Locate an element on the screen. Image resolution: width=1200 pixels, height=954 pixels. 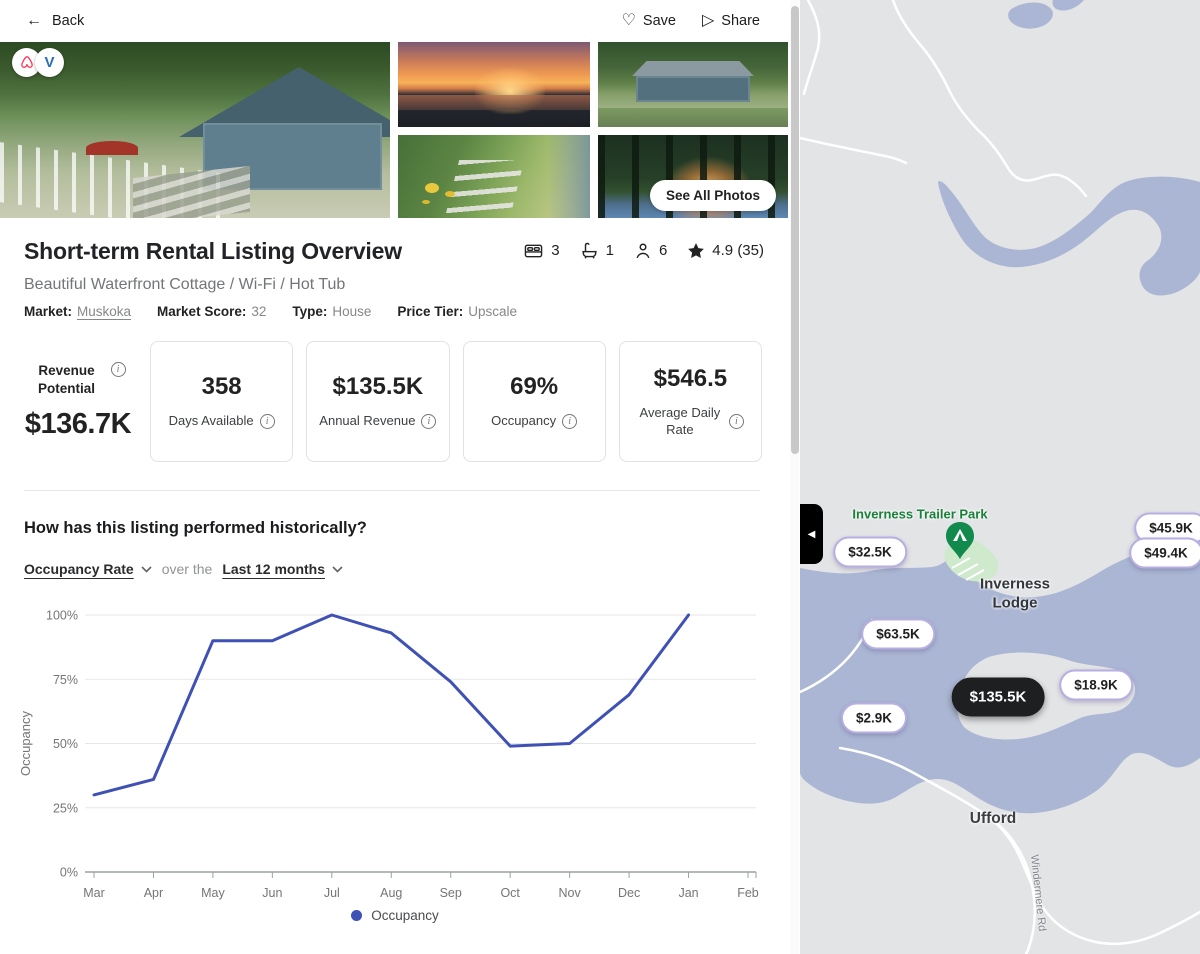
share-label: Share is located at coordinates (740, 21).